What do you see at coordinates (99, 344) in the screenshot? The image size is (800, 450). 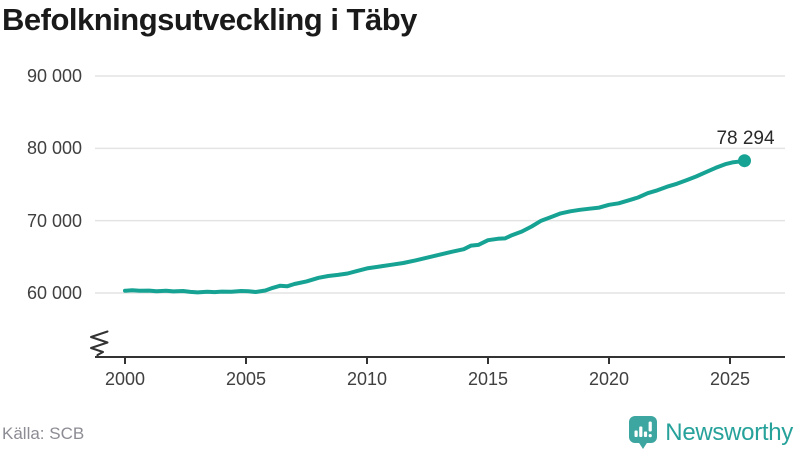 I see `axis-break-icon` at bounding box center [99, 344].